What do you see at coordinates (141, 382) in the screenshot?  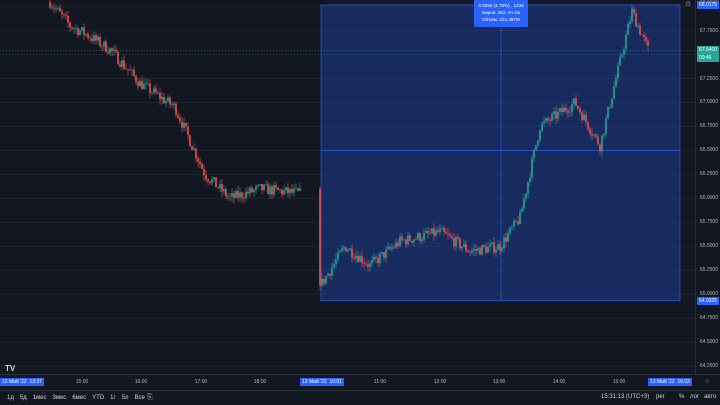 I see `time-tick-label: 16:00` at bounding box center [141, 382].